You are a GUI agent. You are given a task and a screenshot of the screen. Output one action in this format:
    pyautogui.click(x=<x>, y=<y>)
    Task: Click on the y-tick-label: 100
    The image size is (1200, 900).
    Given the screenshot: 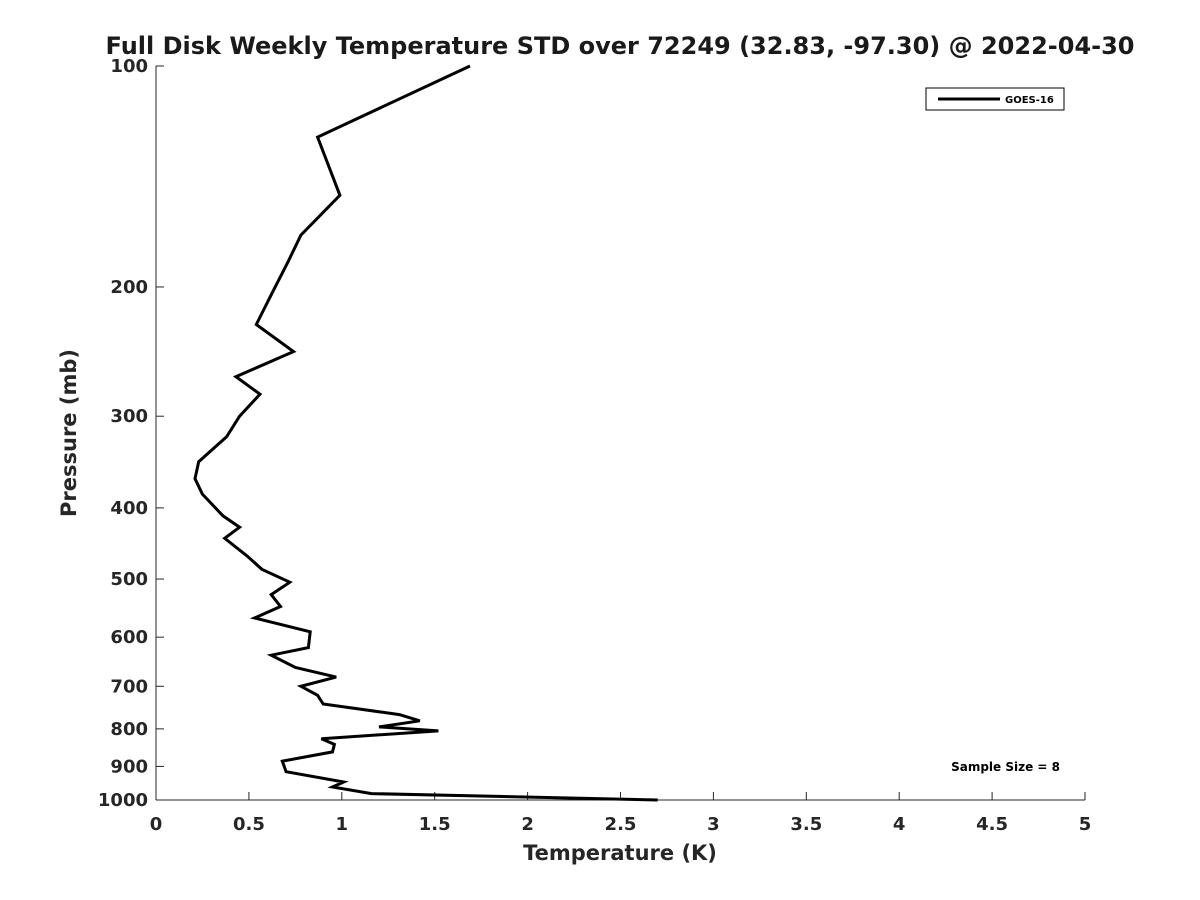 What is the action you would take?
    pyautogui.click(x=129, y=66)
    